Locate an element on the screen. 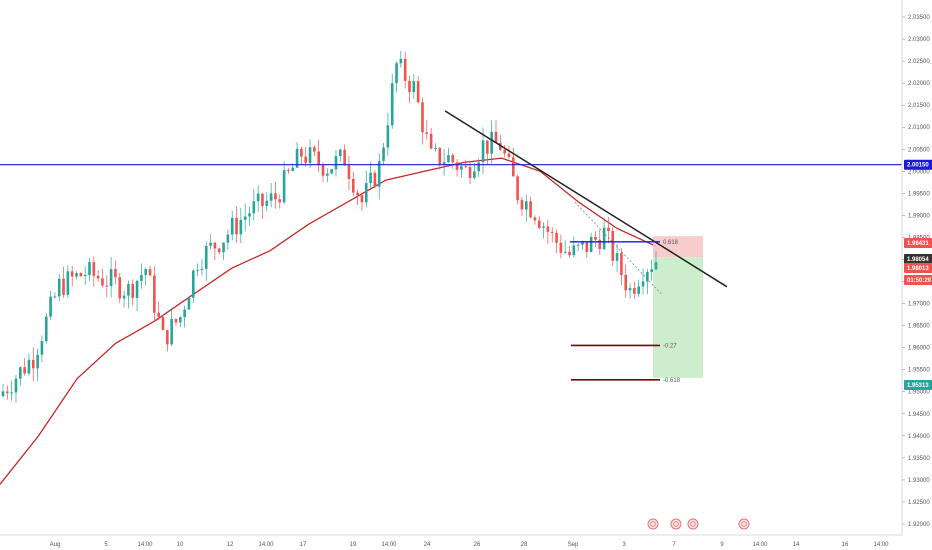  price-tag-label: 01:50:29 is located at coordinates (919, 281).